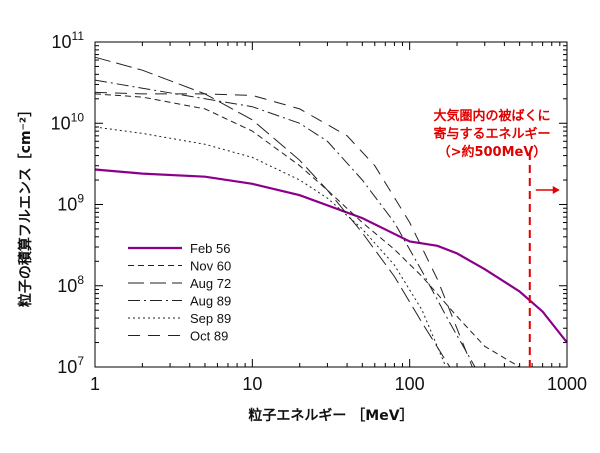 Image resolution: width=600 pixels, height=453 pixels. What do you see at coordinates (491, 116) in the screenshot?
I see `annotation-text: 大気圏内の被ばくに` at bounding box center [491, 116].